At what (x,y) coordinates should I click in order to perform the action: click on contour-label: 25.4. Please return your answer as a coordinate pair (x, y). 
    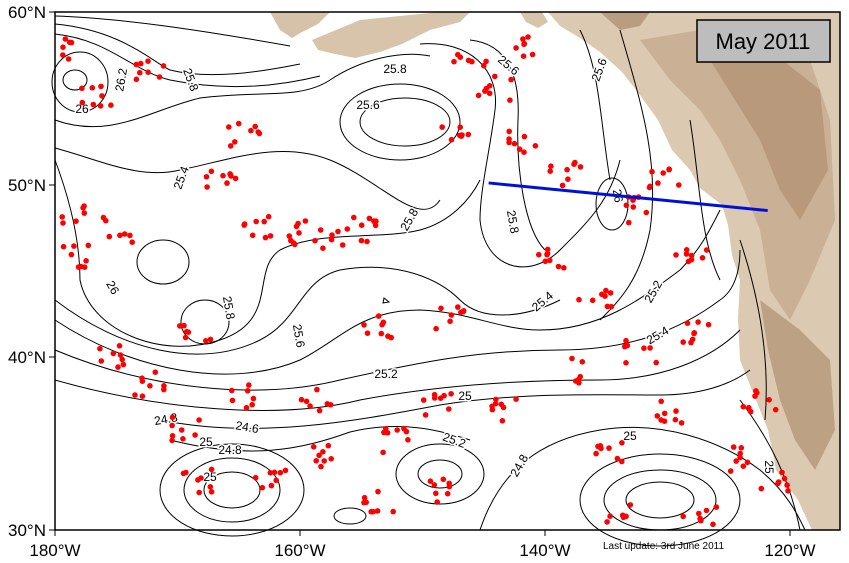
    Looking at the image, I should click on (658, 335).